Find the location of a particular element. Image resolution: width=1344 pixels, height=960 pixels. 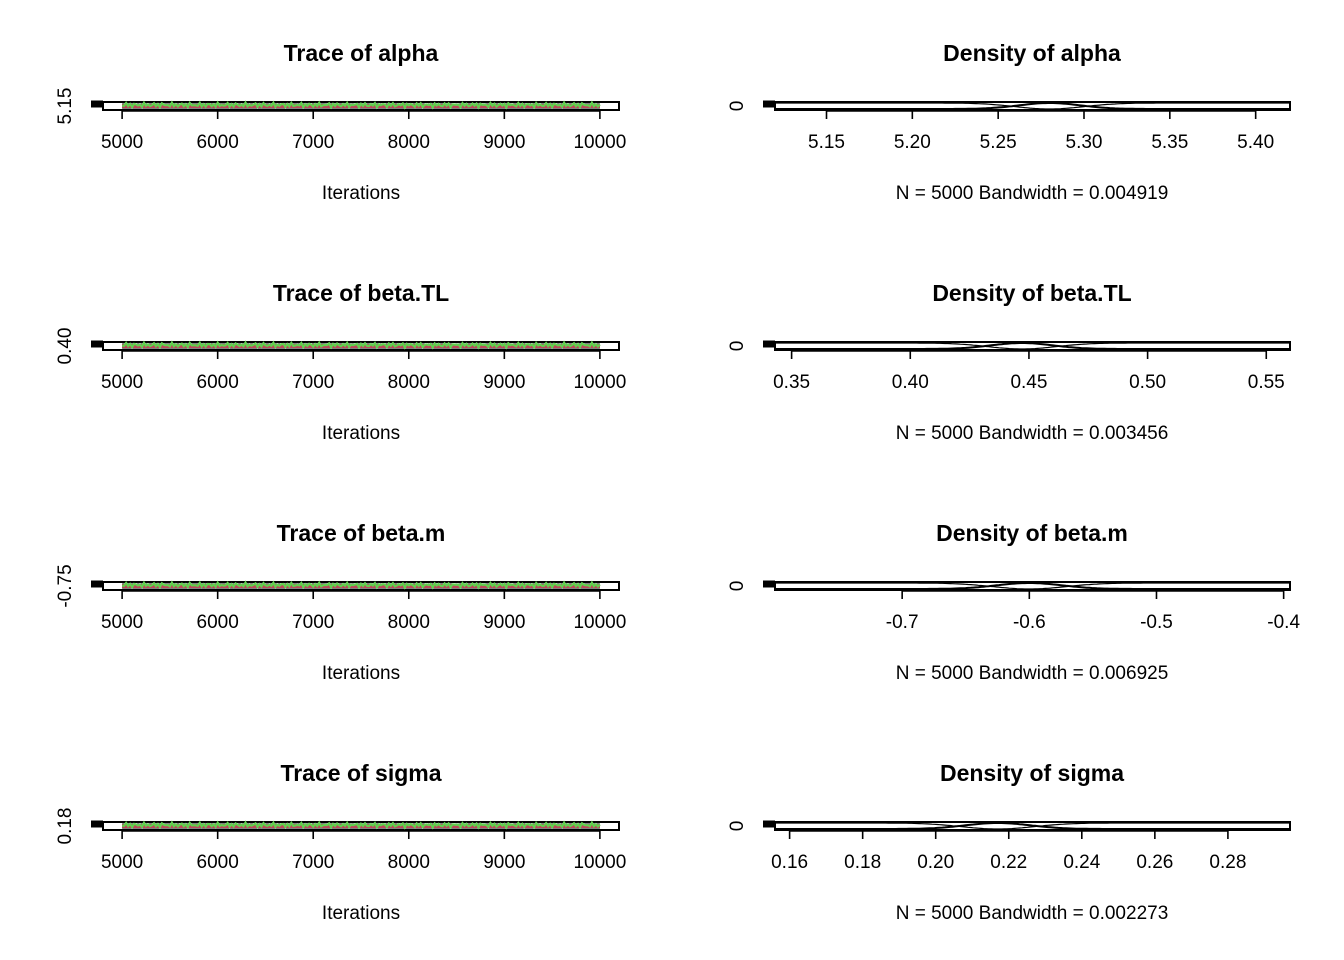

x-tick-label: 0.18 is located at coordinates (862, 862).